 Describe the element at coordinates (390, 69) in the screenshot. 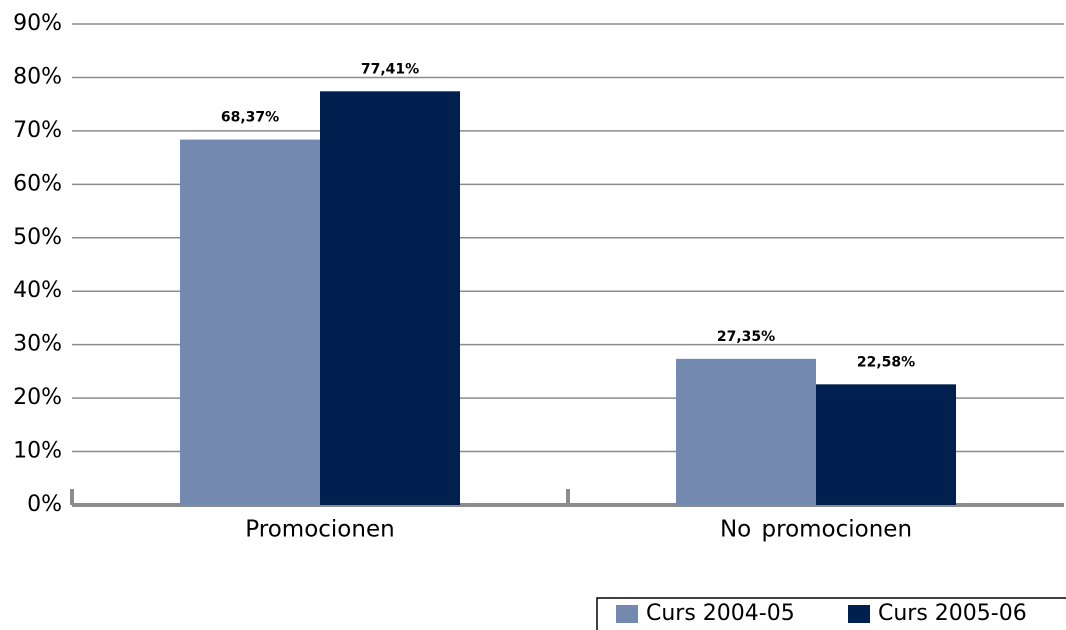

I see `value-label: 77,41%` at that location.